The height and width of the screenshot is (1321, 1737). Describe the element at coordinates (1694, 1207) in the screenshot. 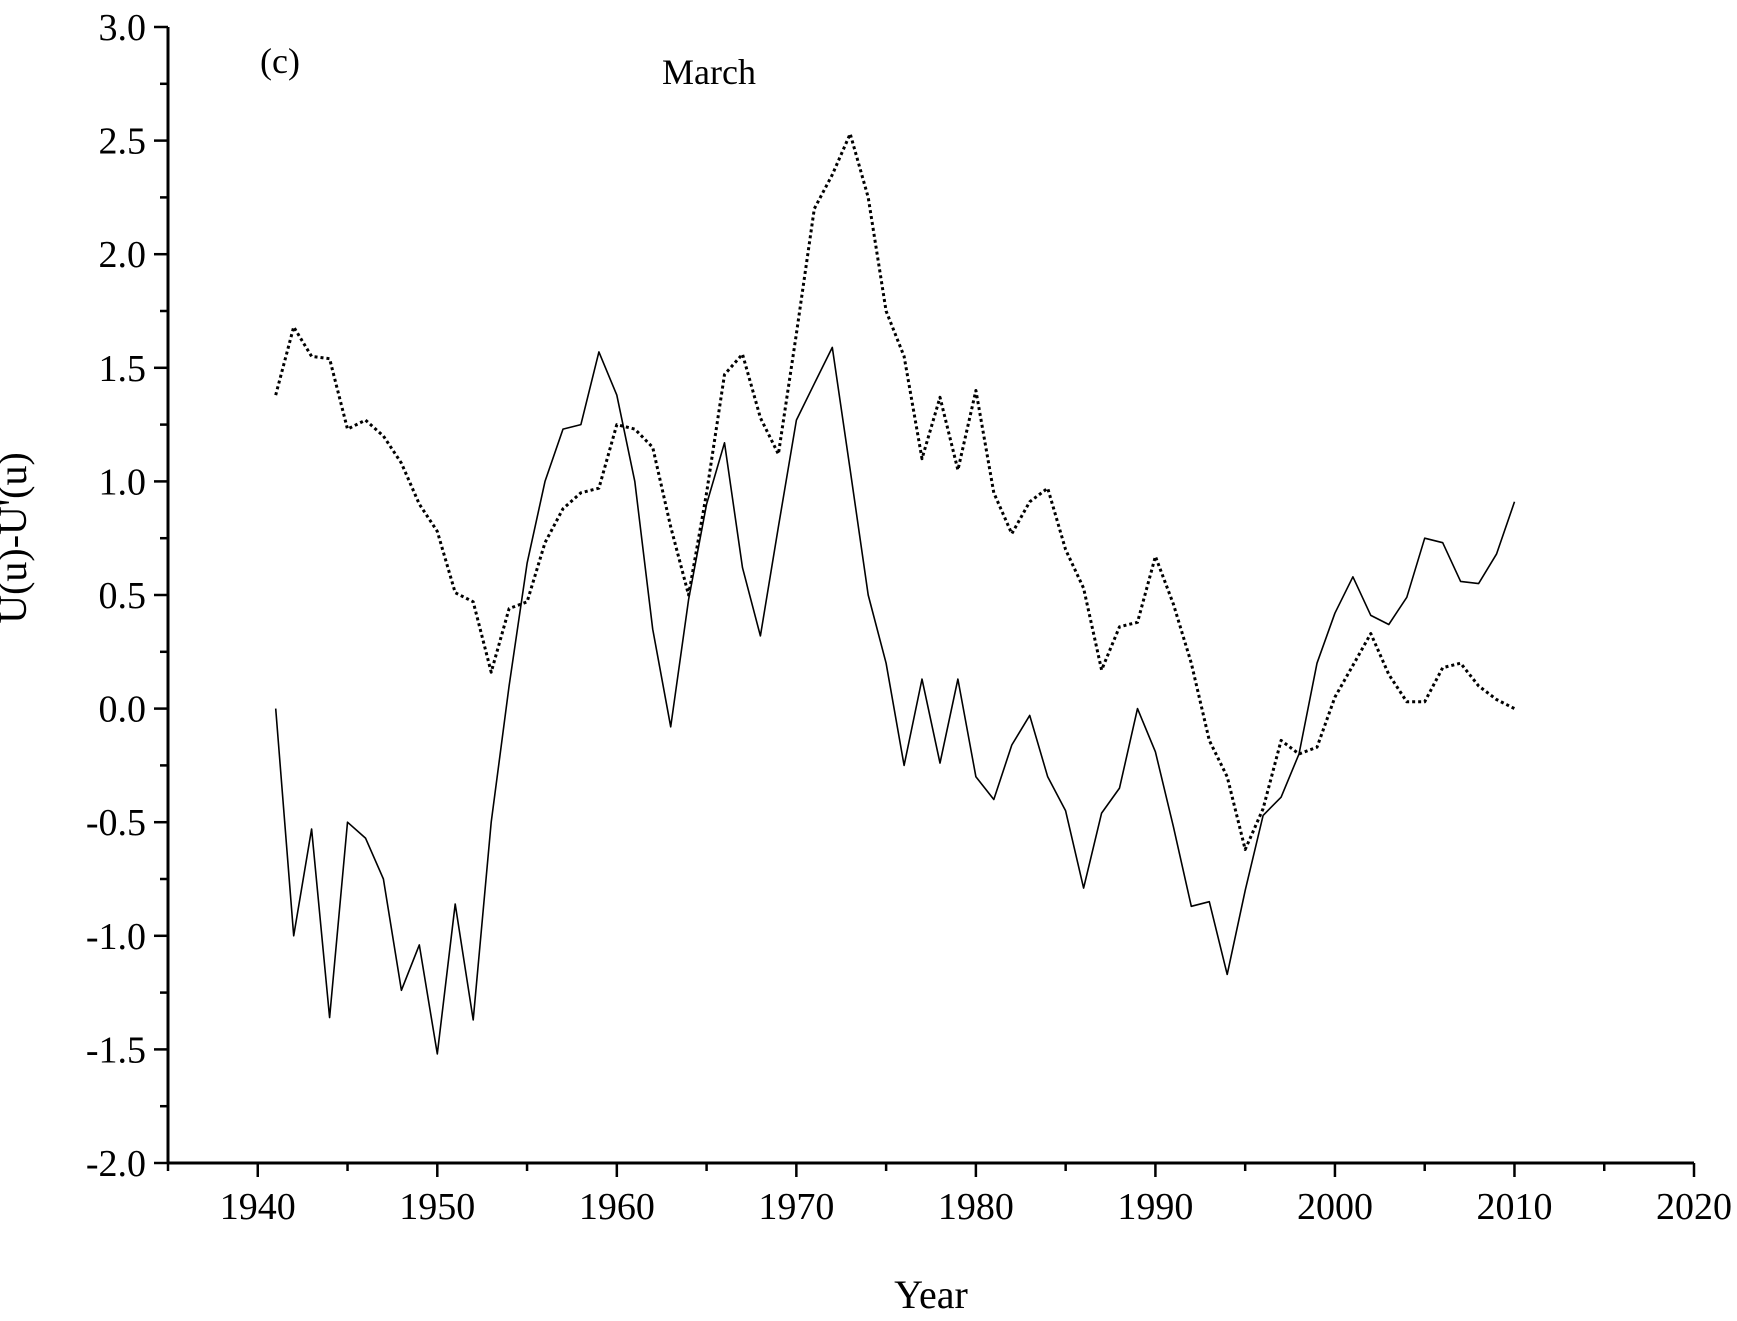

I see `x-tick-label: 2020` at that location.